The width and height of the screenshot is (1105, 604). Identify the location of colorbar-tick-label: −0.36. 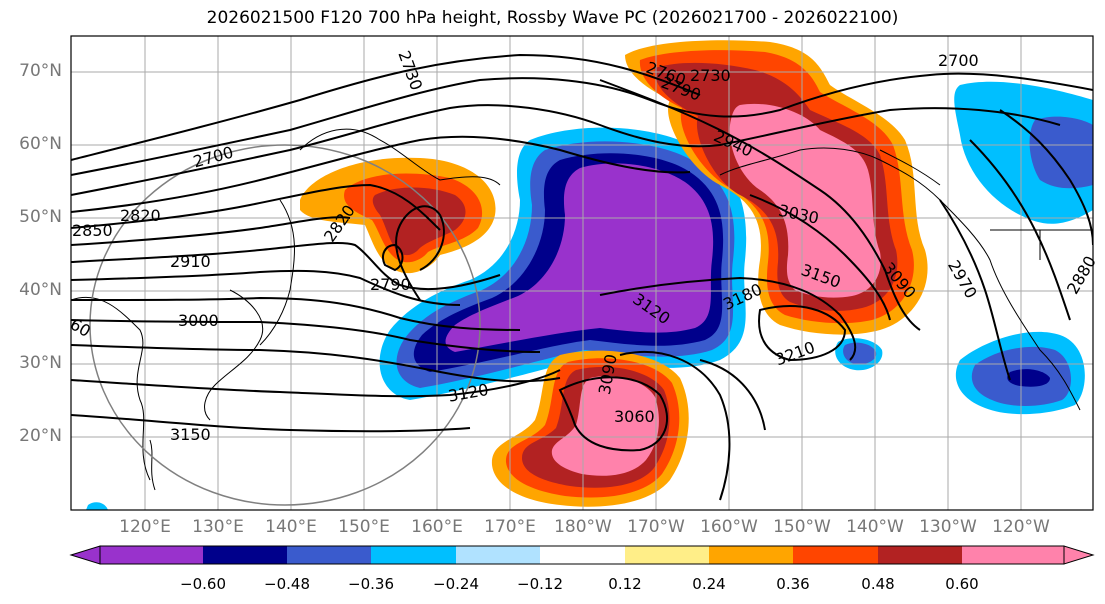
(371, 584).